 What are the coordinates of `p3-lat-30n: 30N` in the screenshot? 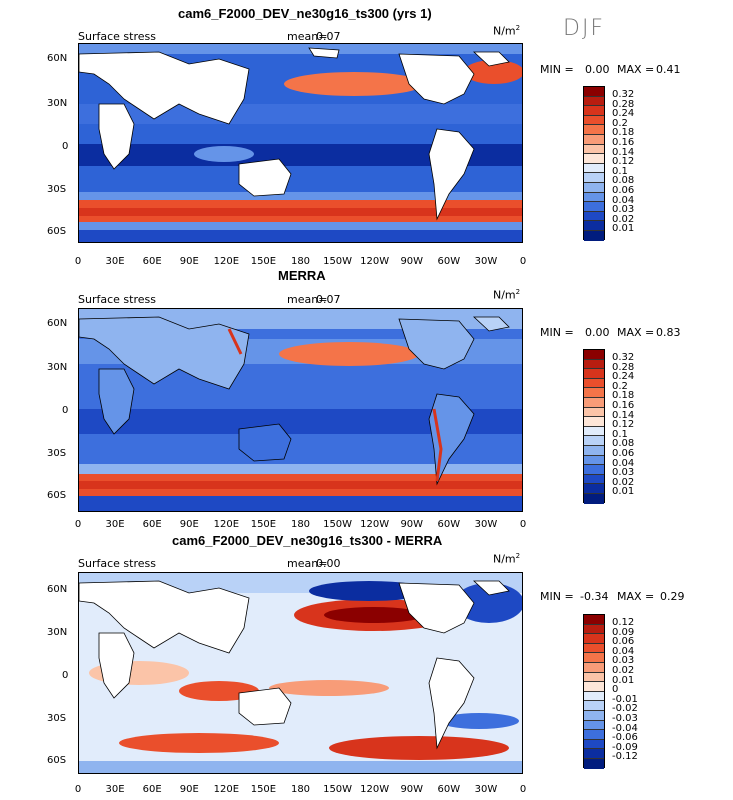 It's located at (57, 632).